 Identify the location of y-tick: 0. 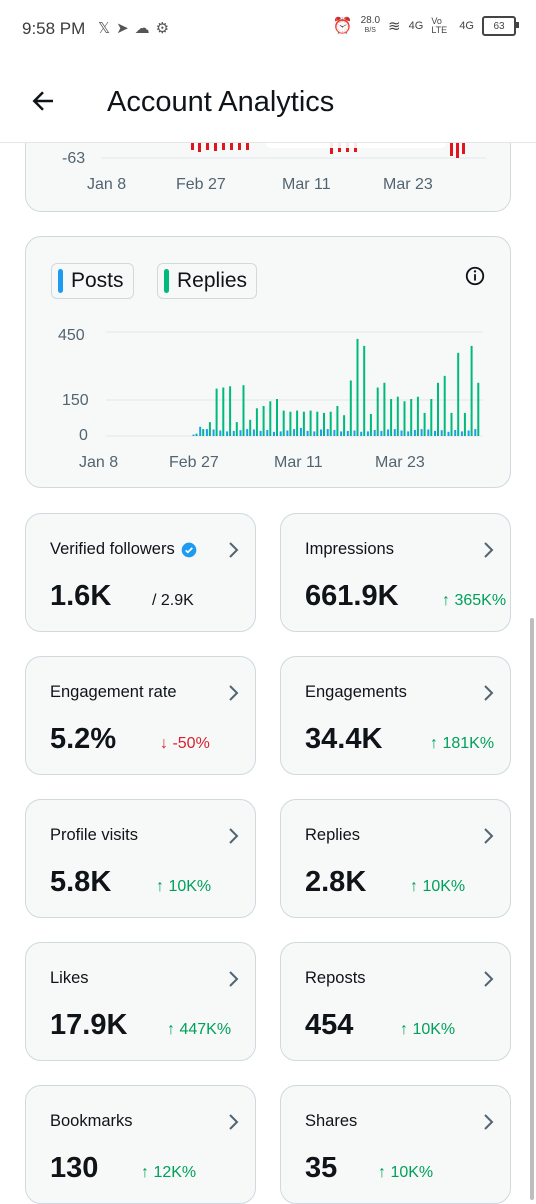
(83, 435).